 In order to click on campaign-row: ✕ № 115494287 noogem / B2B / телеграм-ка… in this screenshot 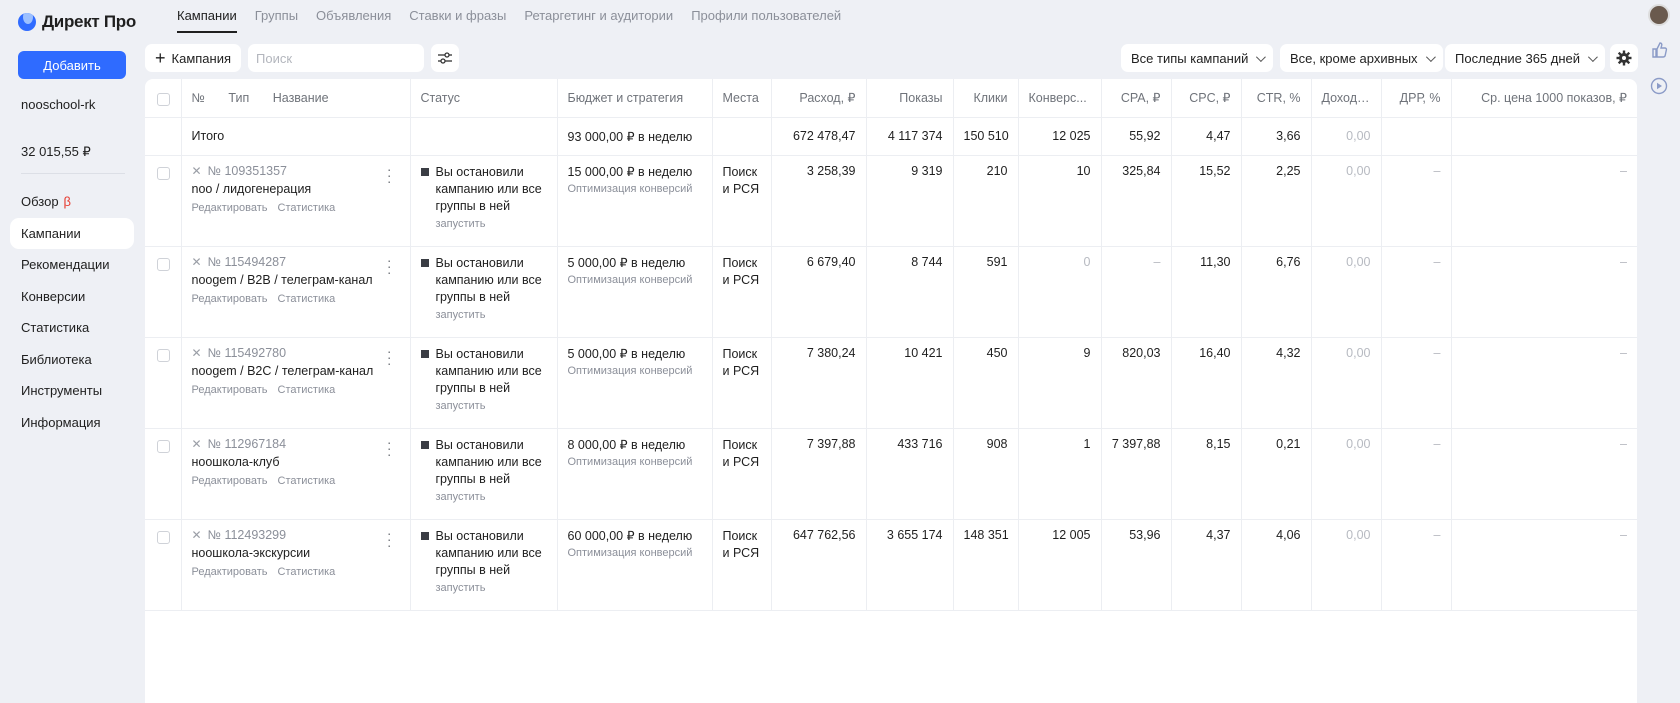, I will do `click(891, 292)`.